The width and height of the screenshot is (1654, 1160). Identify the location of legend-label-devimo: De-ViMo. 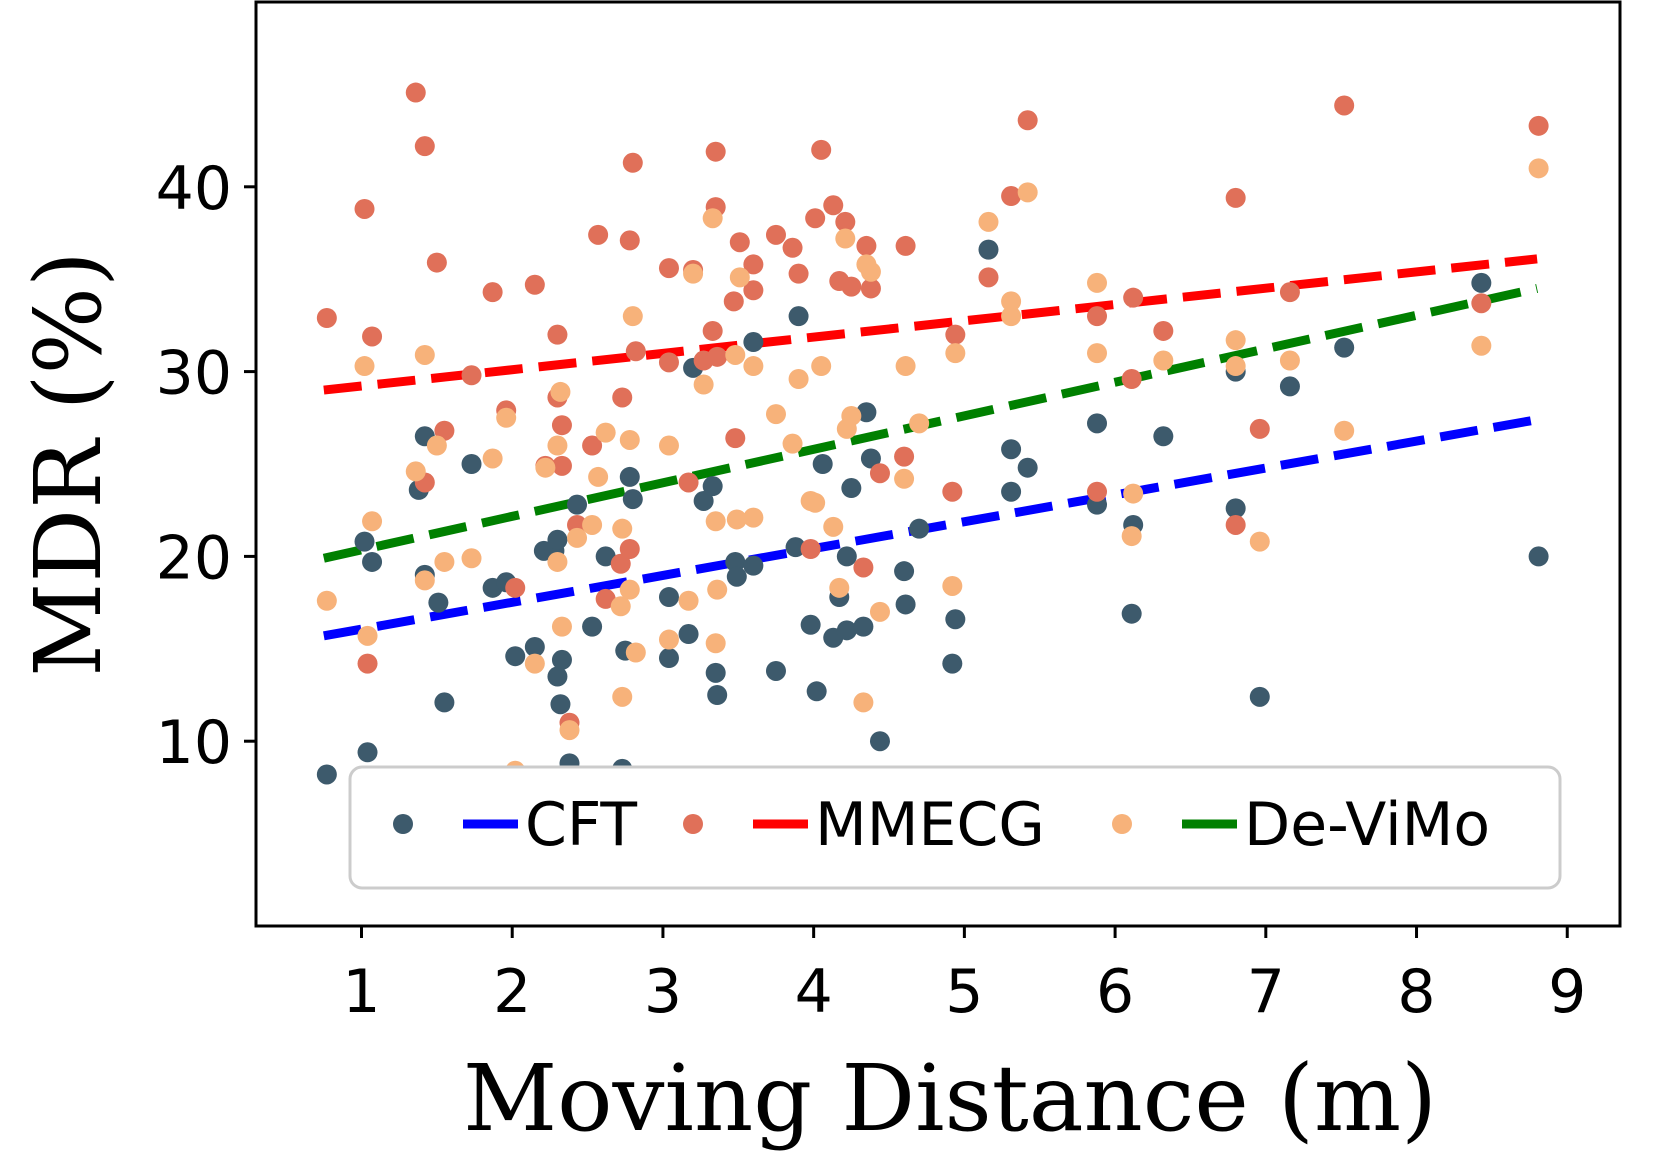
(1367, 825).